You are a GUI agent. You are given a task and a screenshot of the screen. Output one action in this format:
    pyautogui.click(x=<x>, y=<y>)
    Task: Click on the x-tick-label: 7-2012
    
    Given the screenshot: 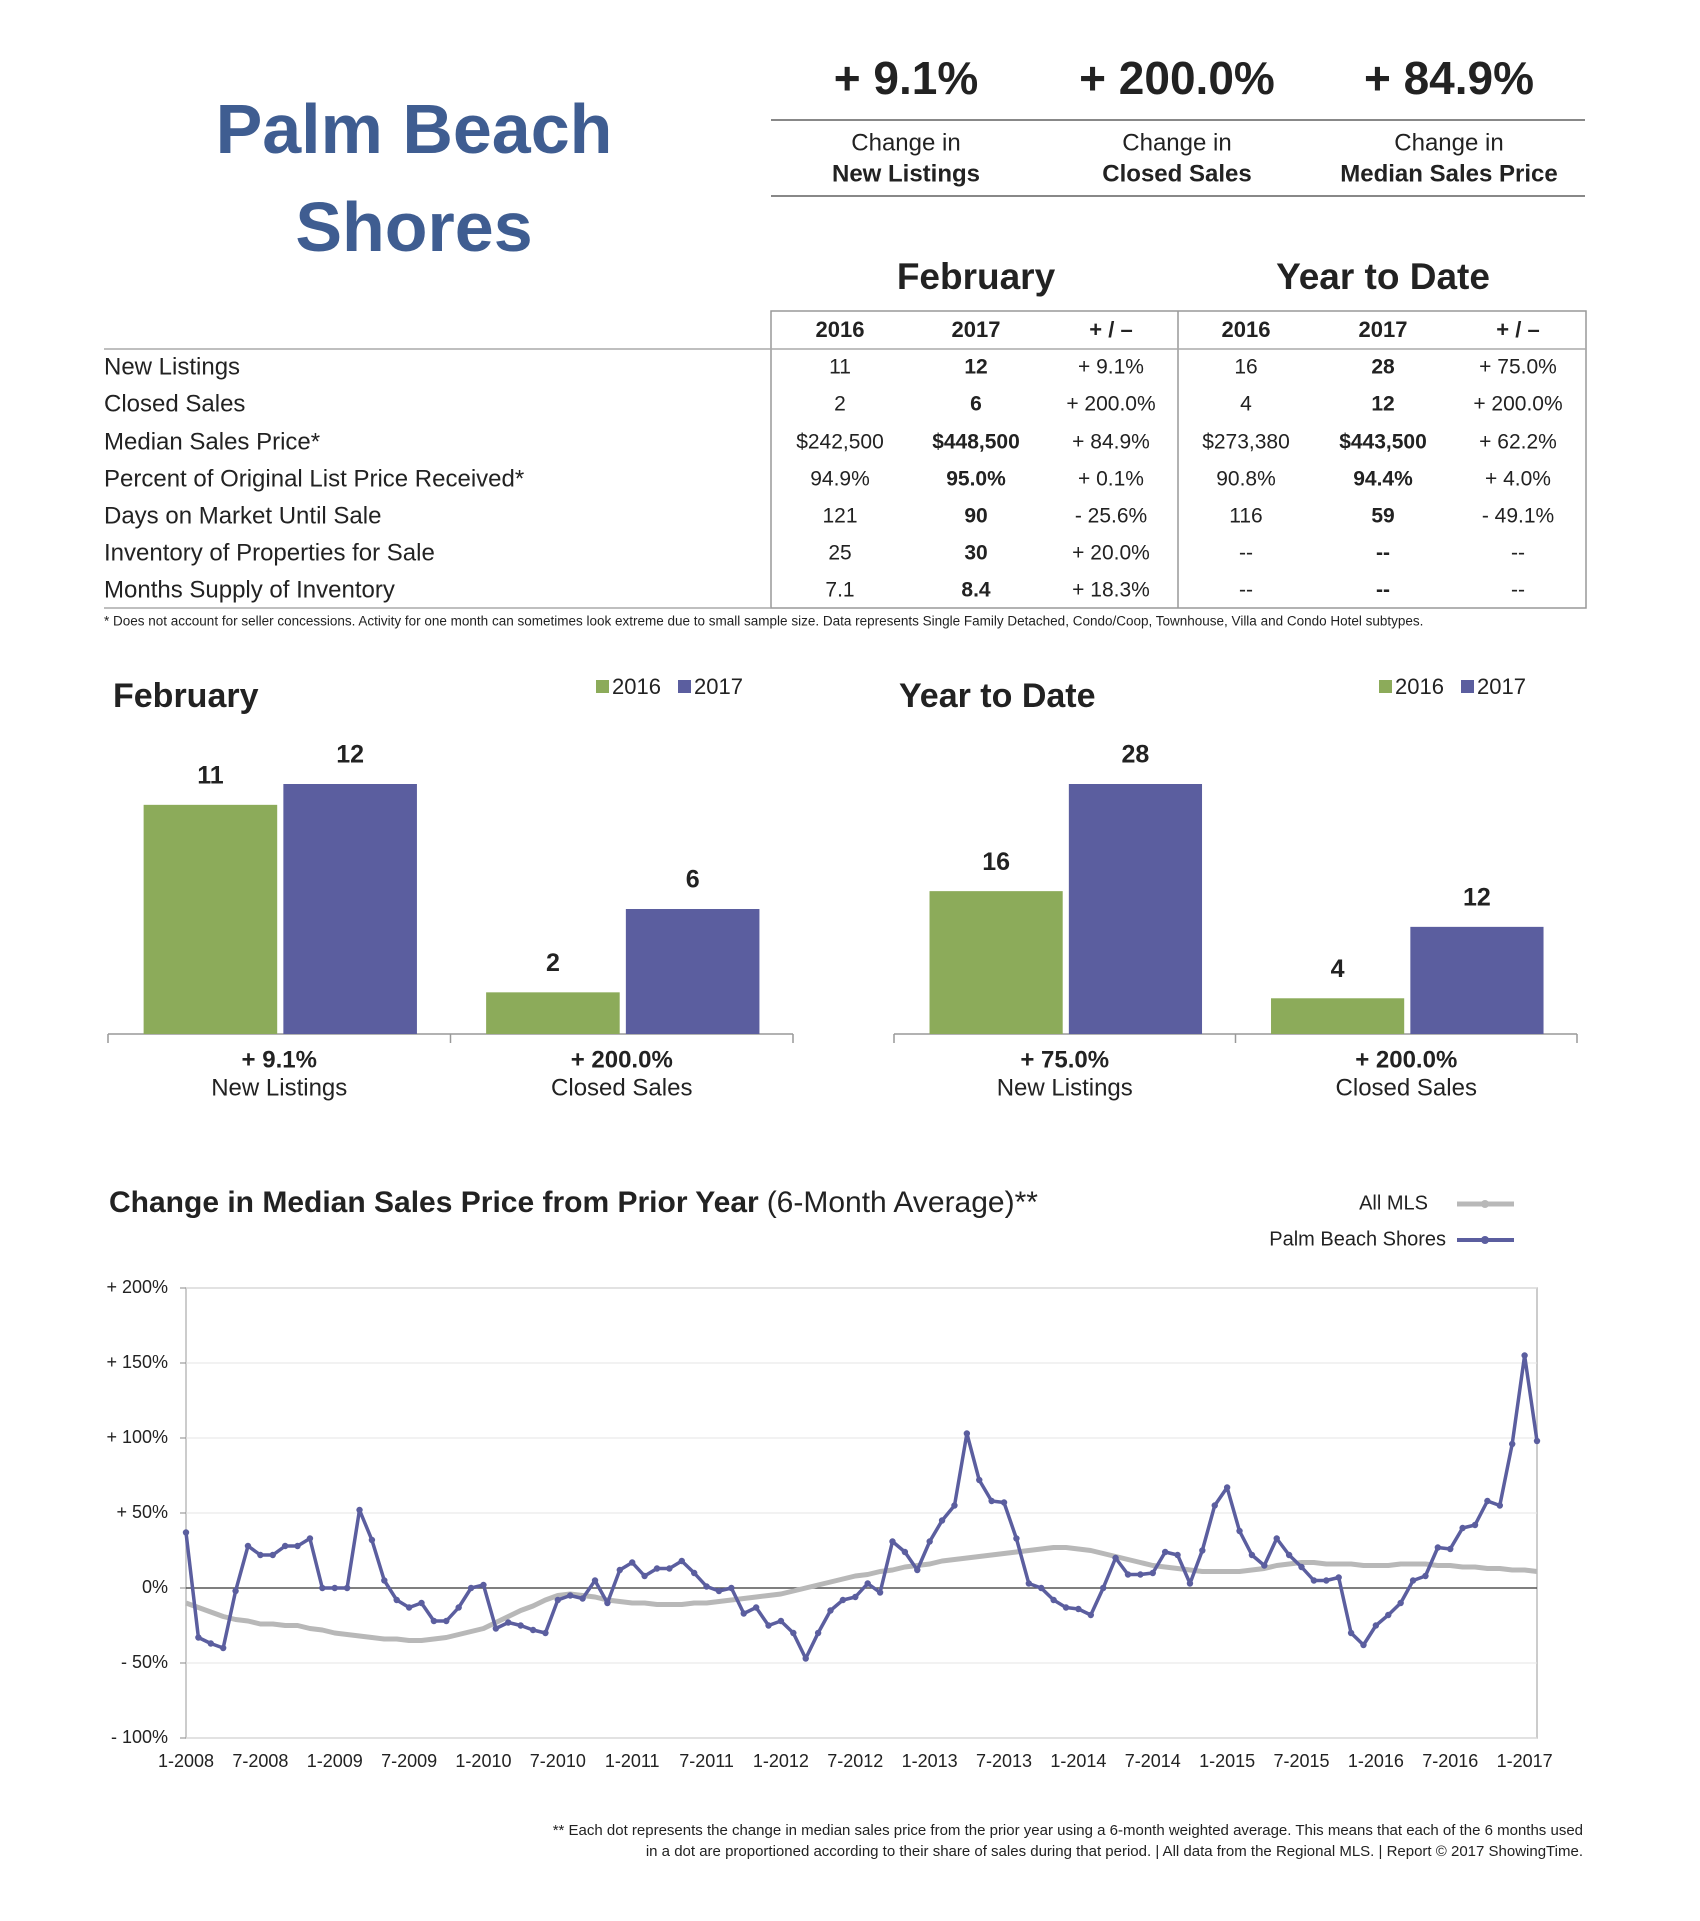 What is the action you would take?
    pyautogui.click(x=855, y=1761)
    